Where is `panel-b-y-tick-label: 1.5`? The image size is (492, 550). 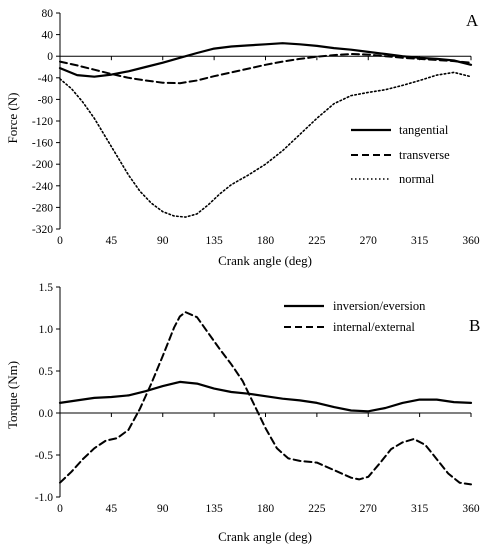
panel-b-y-tick-label: 1.5 is located at coordinates (46, 288).